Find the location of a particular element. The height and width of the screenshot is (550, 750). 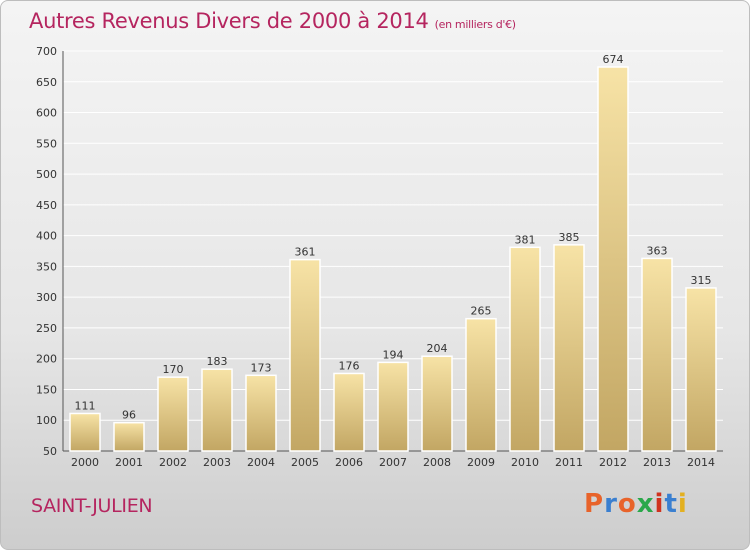

bar-2000 is located at coordinates (85, 432).